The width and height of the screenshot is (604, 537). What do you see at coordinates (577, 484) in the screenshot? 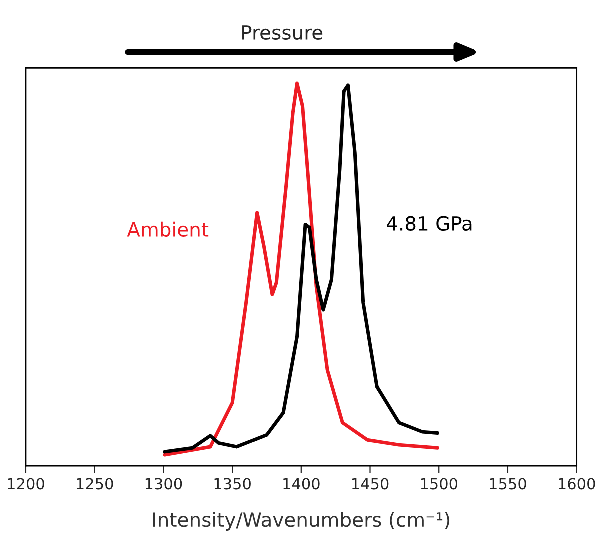
I see `x-tick-label: 1600` at bounding box center [577, 484].